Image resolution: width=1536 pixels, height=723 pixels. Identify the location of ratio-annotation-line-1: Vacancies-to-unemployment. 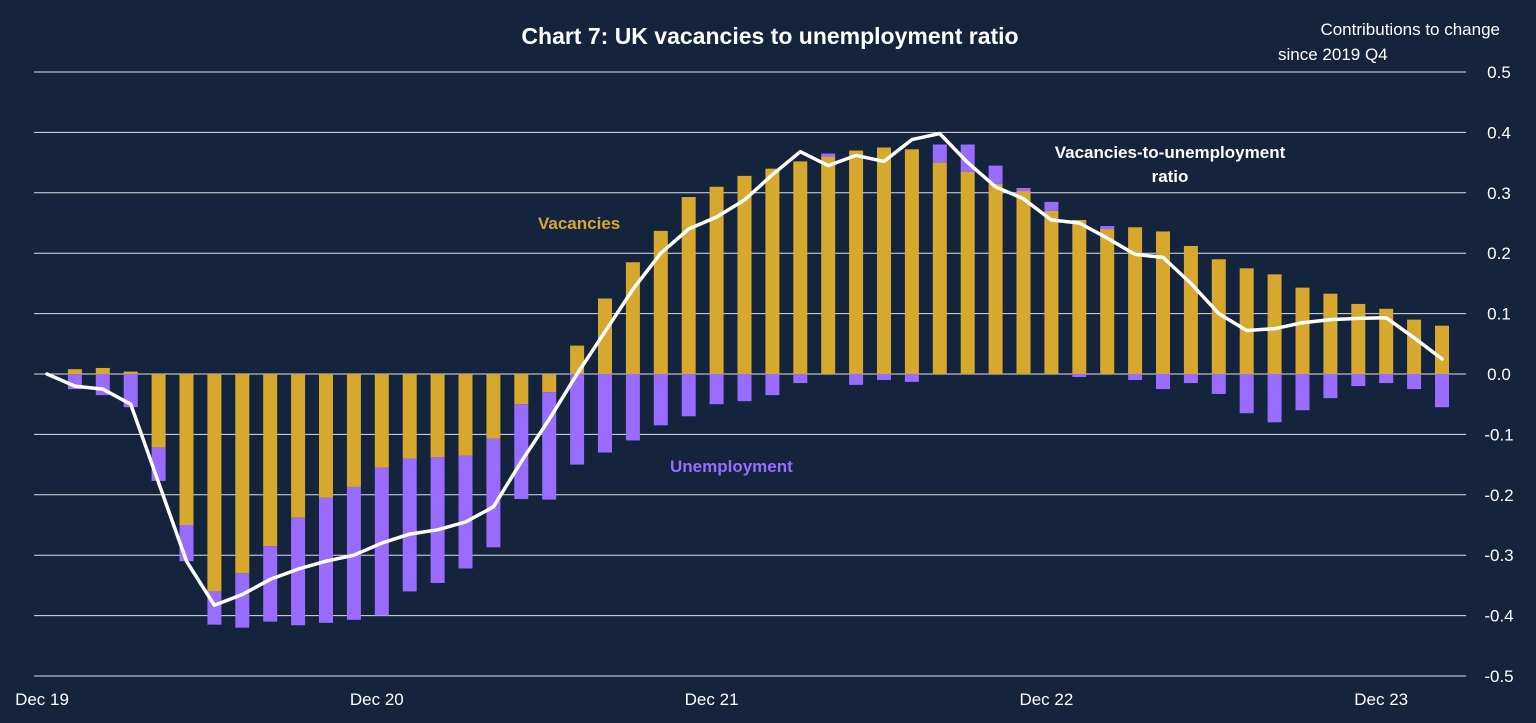
(1170, 152).